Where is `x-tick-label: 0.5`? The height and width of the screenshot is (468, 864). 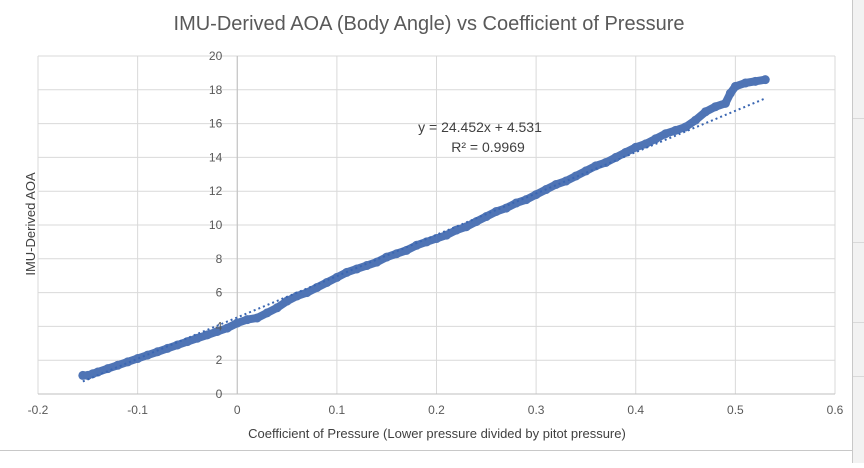
x-tick-label: 0.5 is located at coordinates (735, 410).